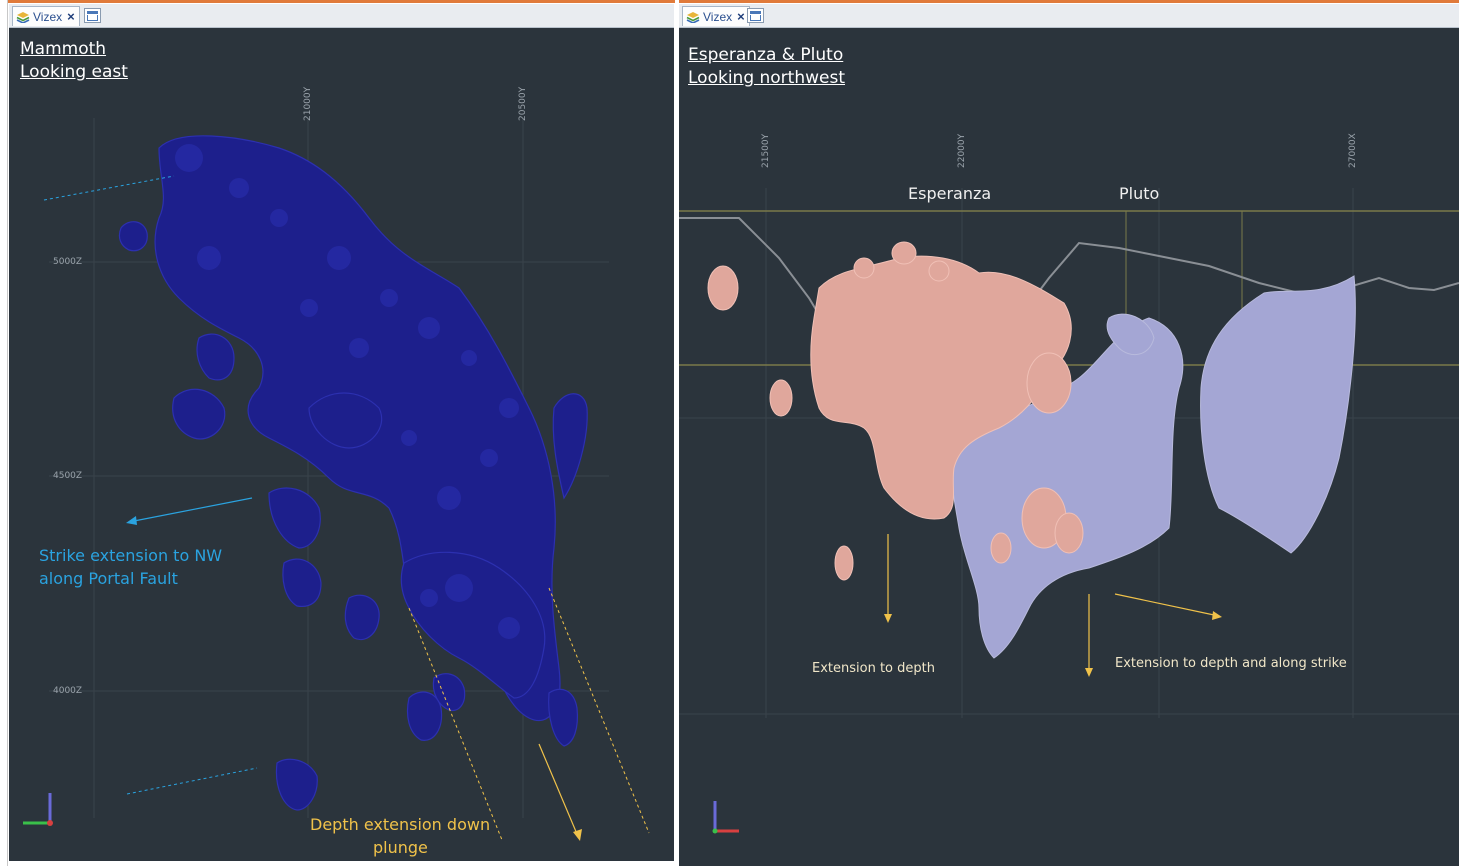  I want to click on axis-label-y1: 21000Y, so click(308, 103).